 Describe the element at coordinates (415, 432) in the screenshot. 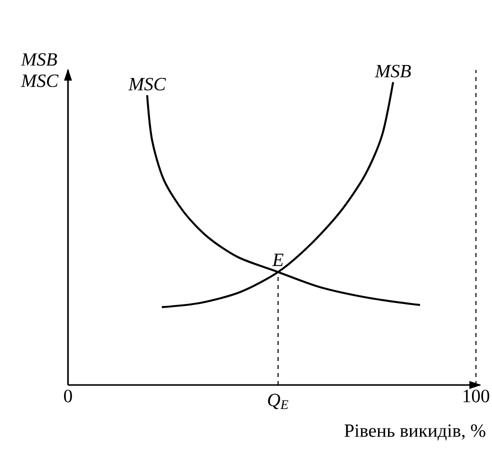

I see `x-axis-title: Рівень викидів, %` at that location.